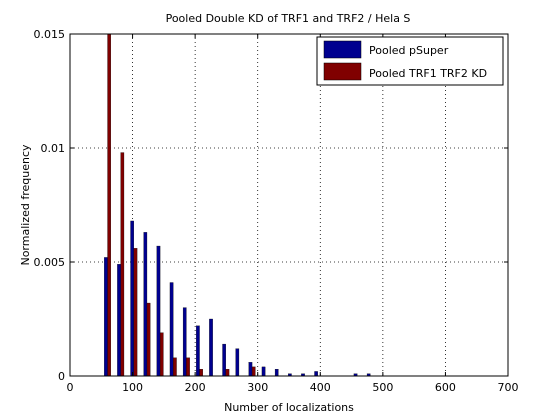 The height and width of the screenshot is (420, 560). Describe the element at coordinates (132, 387) in the screenshot. I see `x-tick-label: 100` at that location.